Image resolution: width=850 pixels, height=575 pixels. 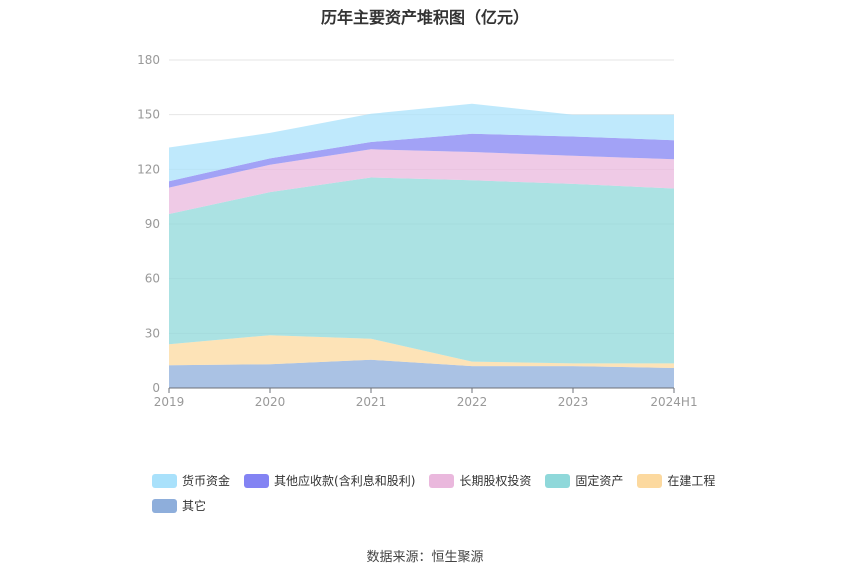 What do you see at coordinates (270, 402) in the screenshot?
I see `x-tick-label: 2020` at bounding box center [270, 402].